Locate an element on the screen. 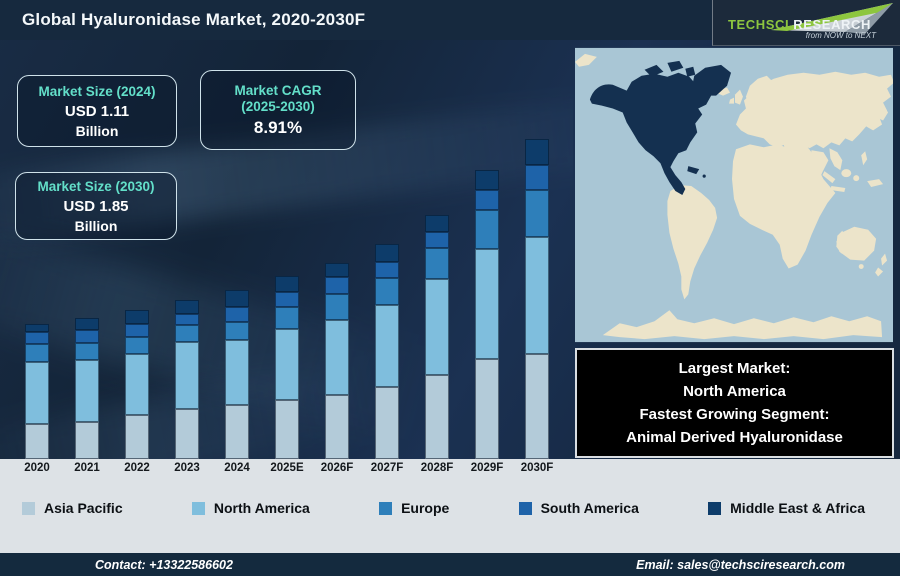  bar-2025e is located at coordinates (287, 367).